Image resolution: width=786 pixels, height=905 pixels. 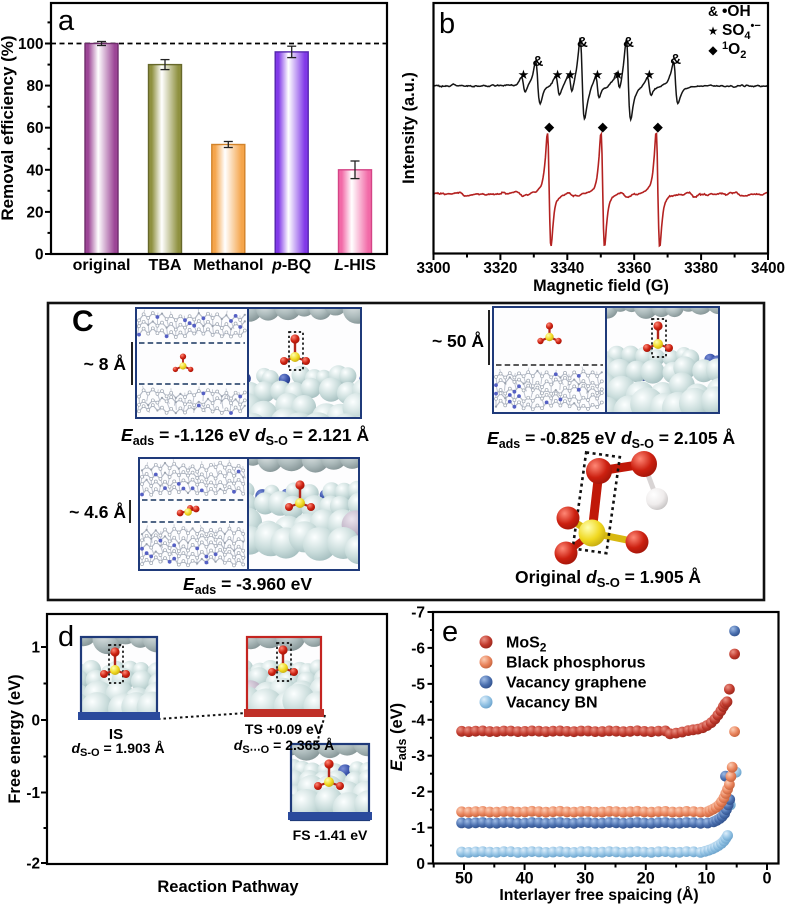 I want to click on svg-text: 3320, so click(x=500, y=268).